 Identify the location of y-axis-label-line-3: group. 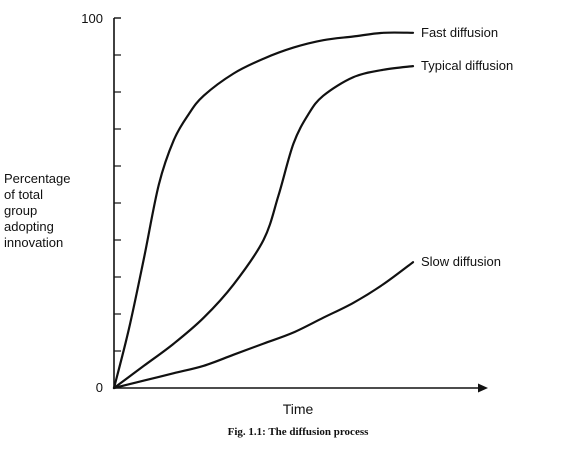
(20, 210).